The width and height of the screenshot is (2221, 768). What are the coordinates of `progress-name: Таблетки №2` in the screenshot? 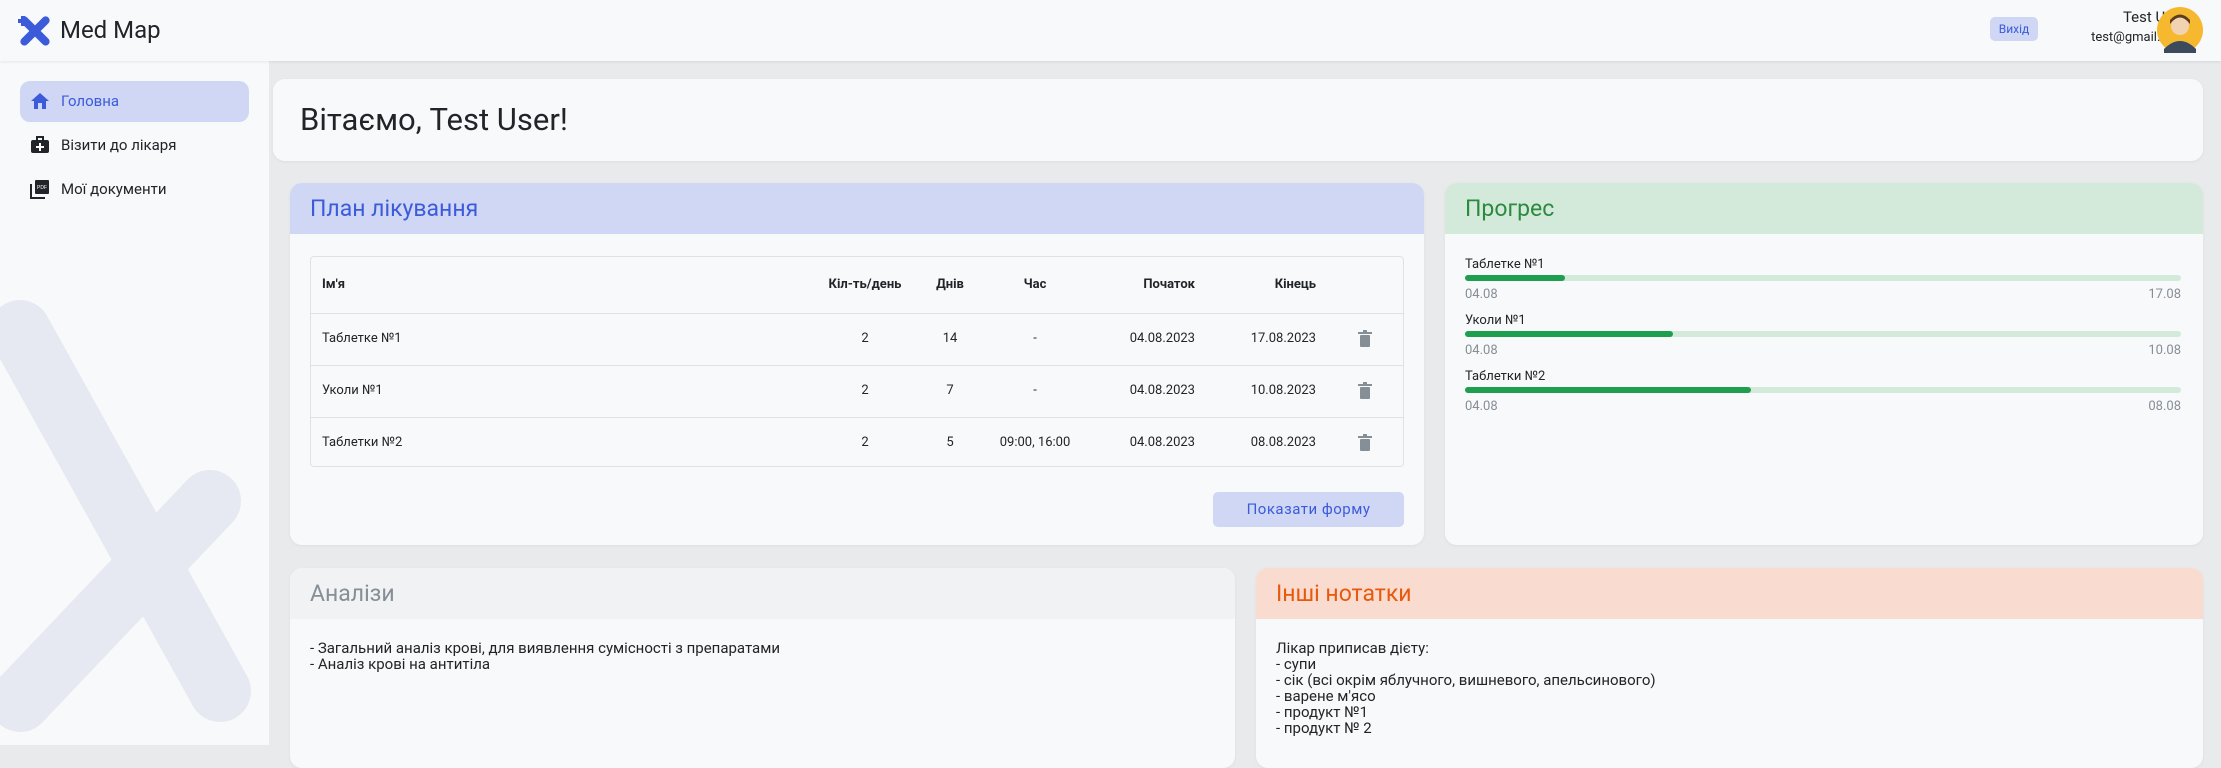 It's located at (1505, 376).